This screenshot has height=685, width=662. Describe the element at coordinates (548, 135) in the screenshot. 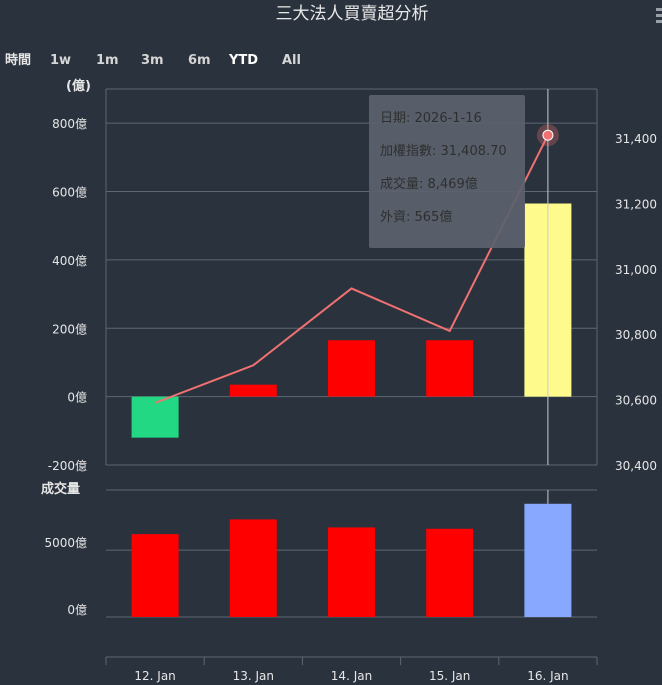

I see `index-point-marker` at that location.